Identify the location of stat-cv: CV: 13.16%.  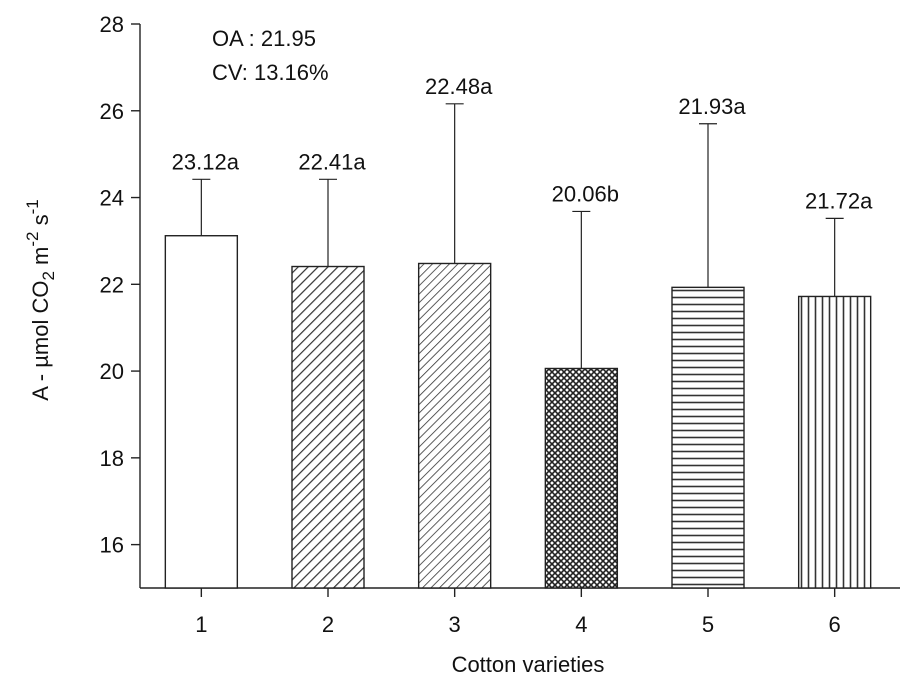
(270, 72).